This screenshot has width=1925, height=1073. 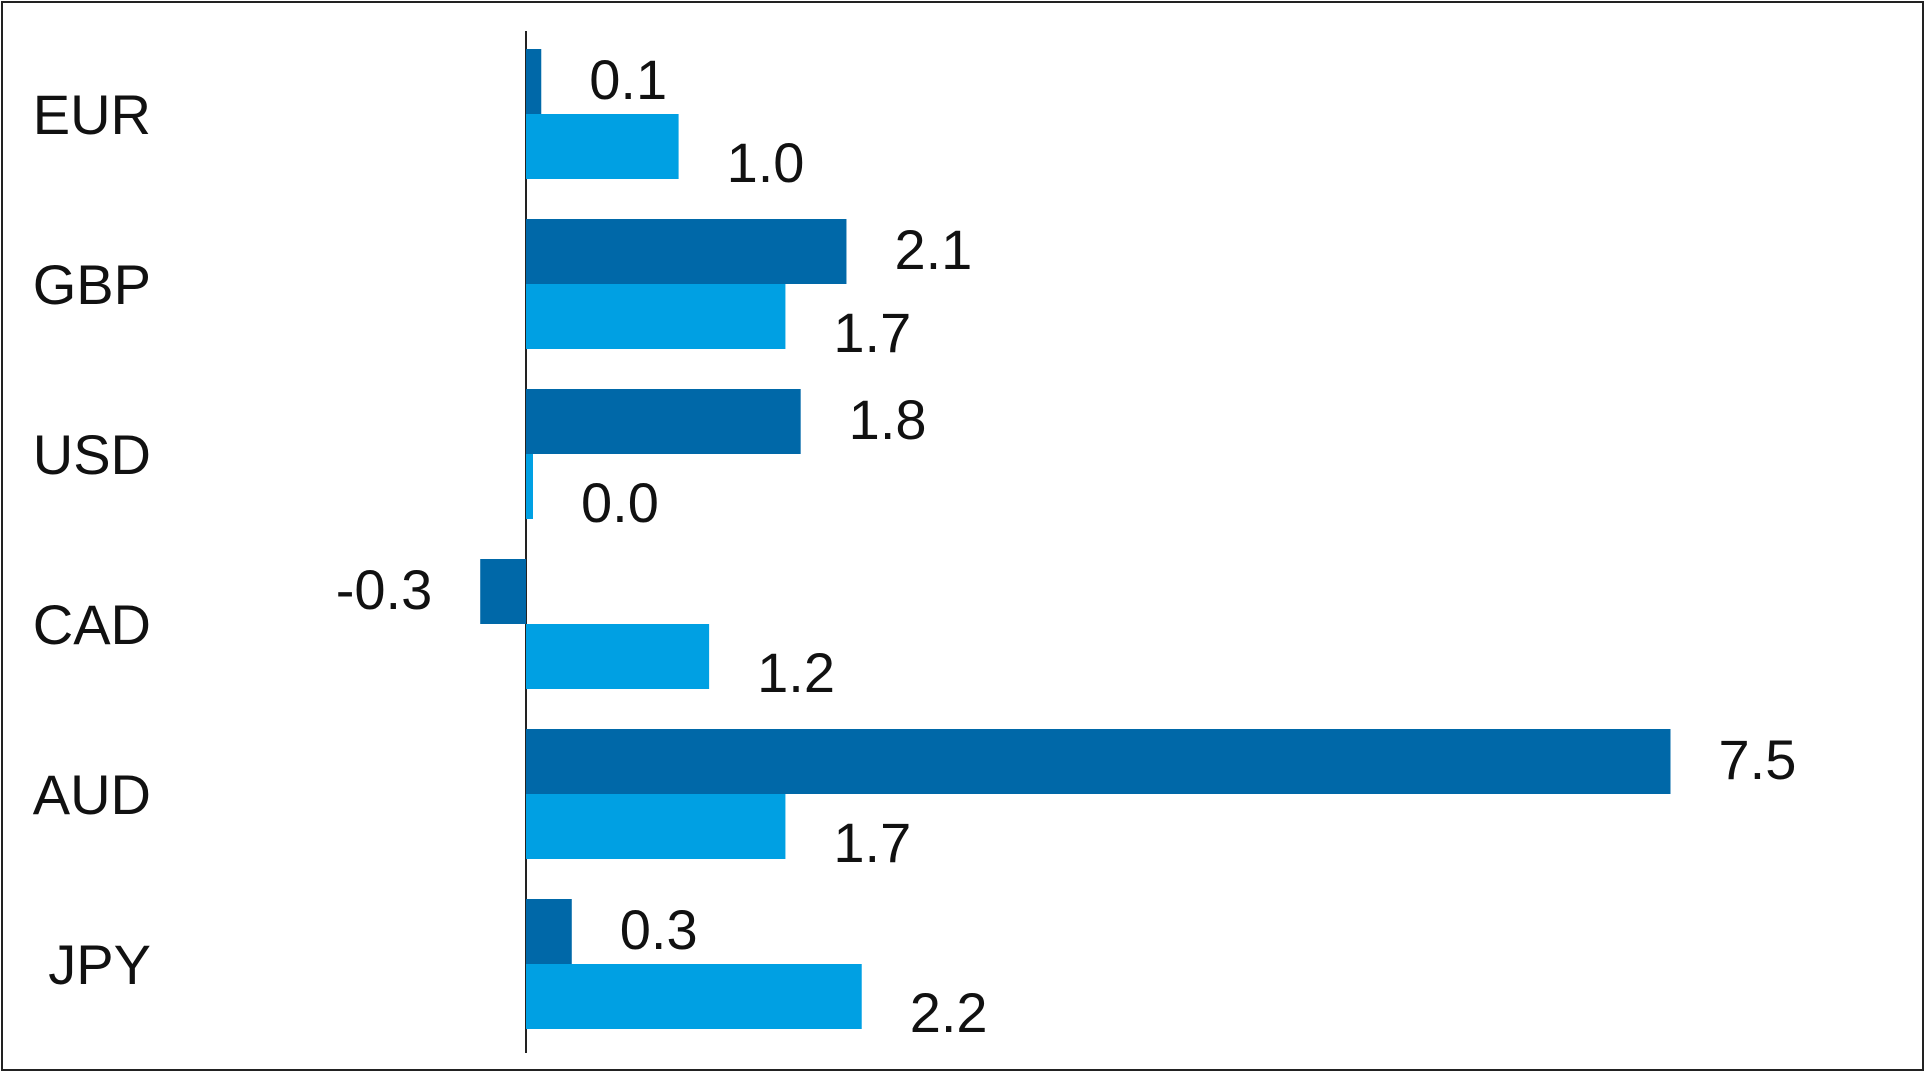 What do you see at coordinates (99, 964) in the screenshot?
I see `category-label: JPY` at bounding box center [99, 964].